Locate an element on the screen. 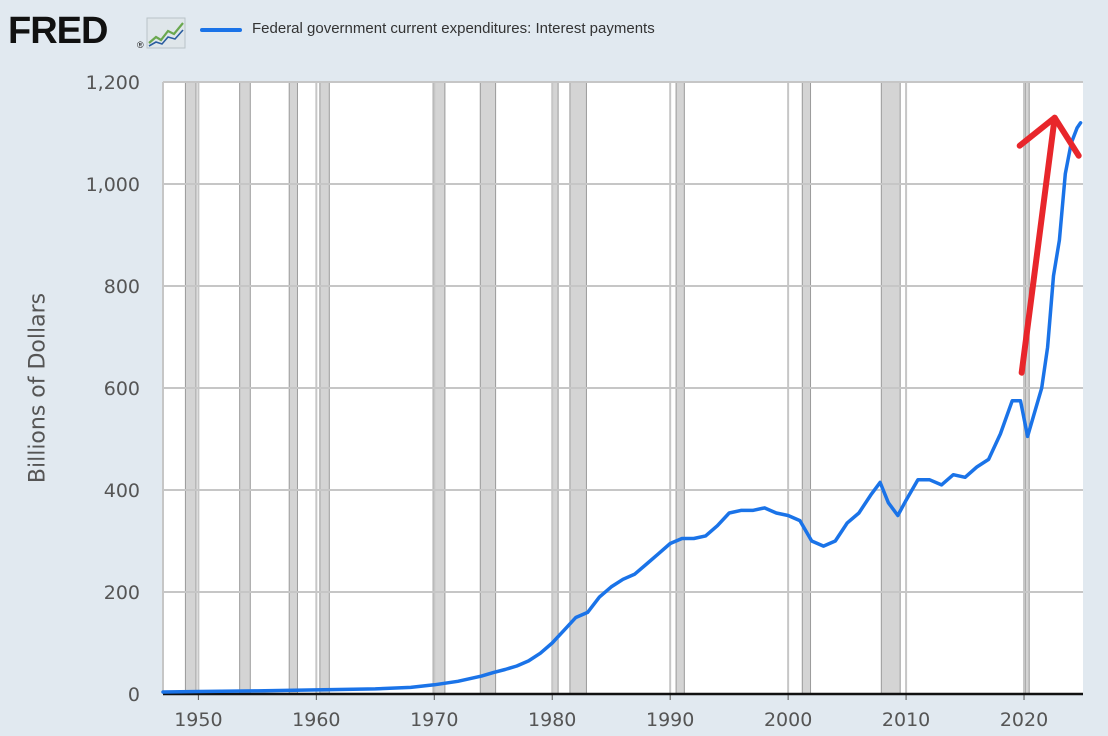 Image resolution: width=1108 pixels, height=736 pixels. legend-swatch is located at coordinates (221, 30).